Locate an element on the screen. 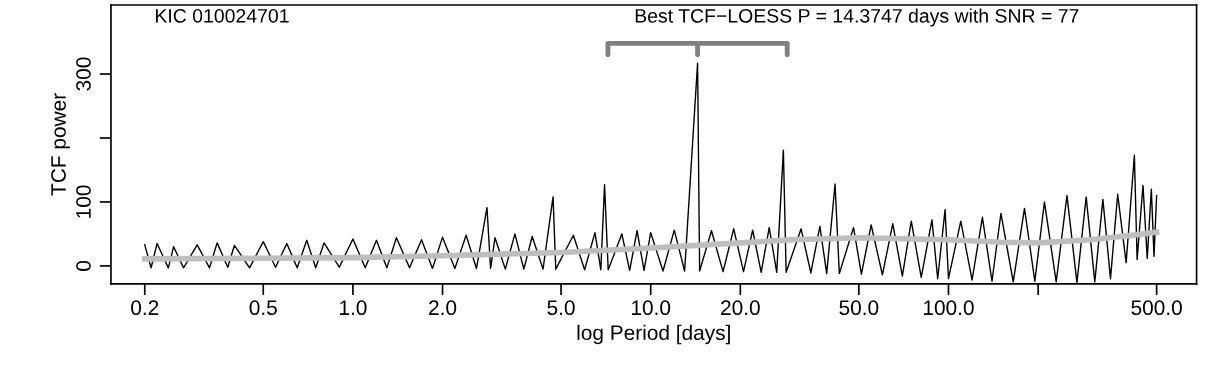 This screenshot has width=1226, height=382. x-tick-label: 20.0 is located at coordinates (740, 308).